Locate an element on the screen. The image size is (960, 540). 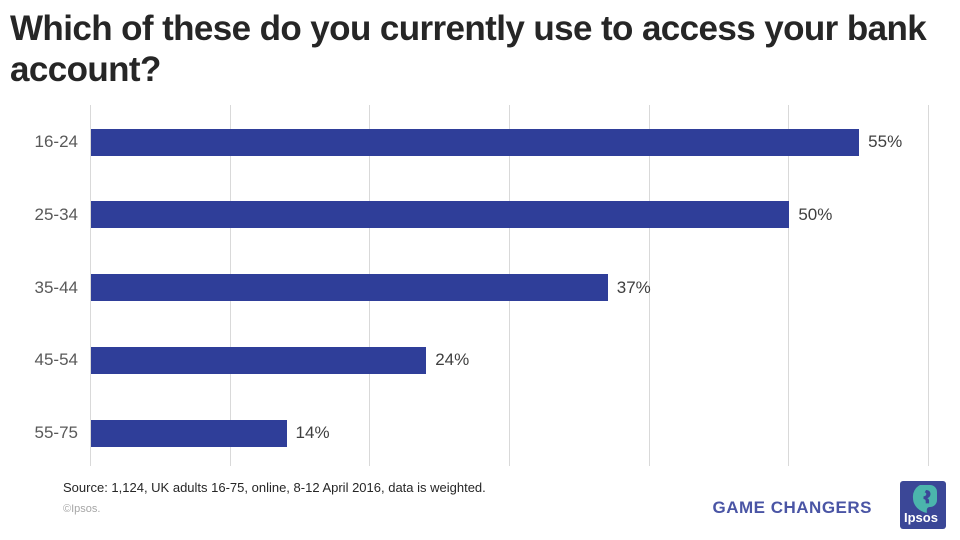
ipsos-logo-text: Ipsos is located at coordinates (921, 517).